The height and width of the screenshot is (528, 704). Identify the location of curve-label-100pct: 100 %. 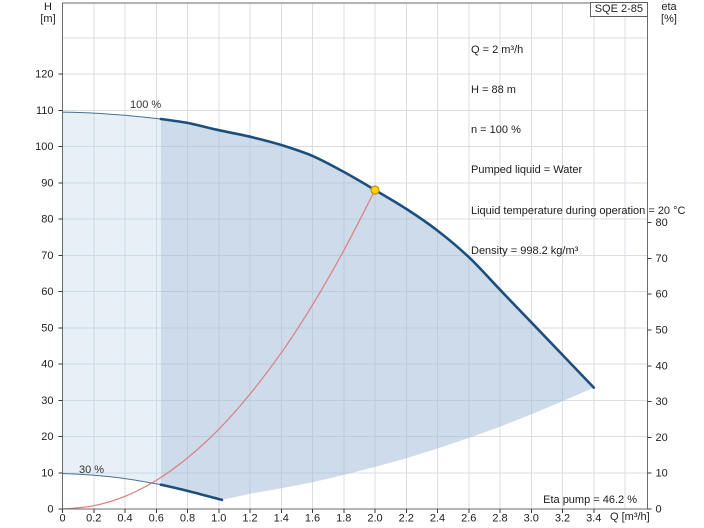
(146, 105).